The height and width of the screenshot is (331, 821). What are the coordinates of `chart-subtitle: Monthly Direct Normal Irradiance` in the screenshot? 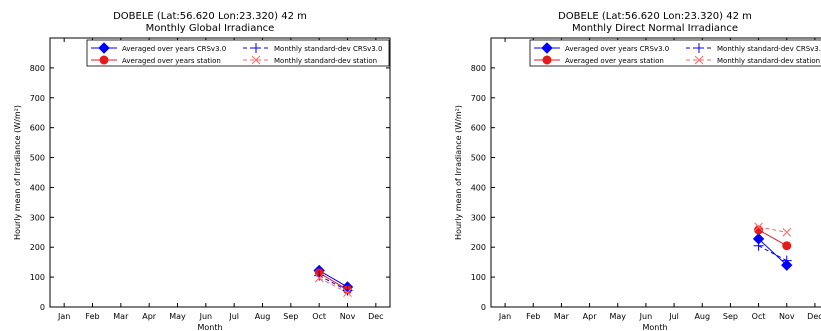 It's located at (655, 28).